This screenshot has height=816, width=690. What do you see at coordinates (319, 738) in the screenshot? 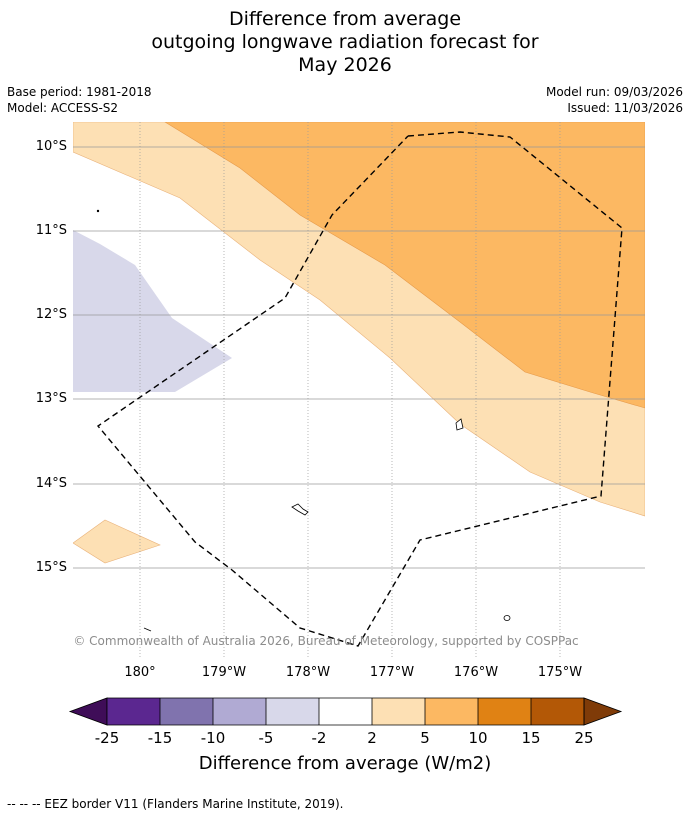
I see `colorbar-label-minus2: -2` at bounding box center [319, 738].